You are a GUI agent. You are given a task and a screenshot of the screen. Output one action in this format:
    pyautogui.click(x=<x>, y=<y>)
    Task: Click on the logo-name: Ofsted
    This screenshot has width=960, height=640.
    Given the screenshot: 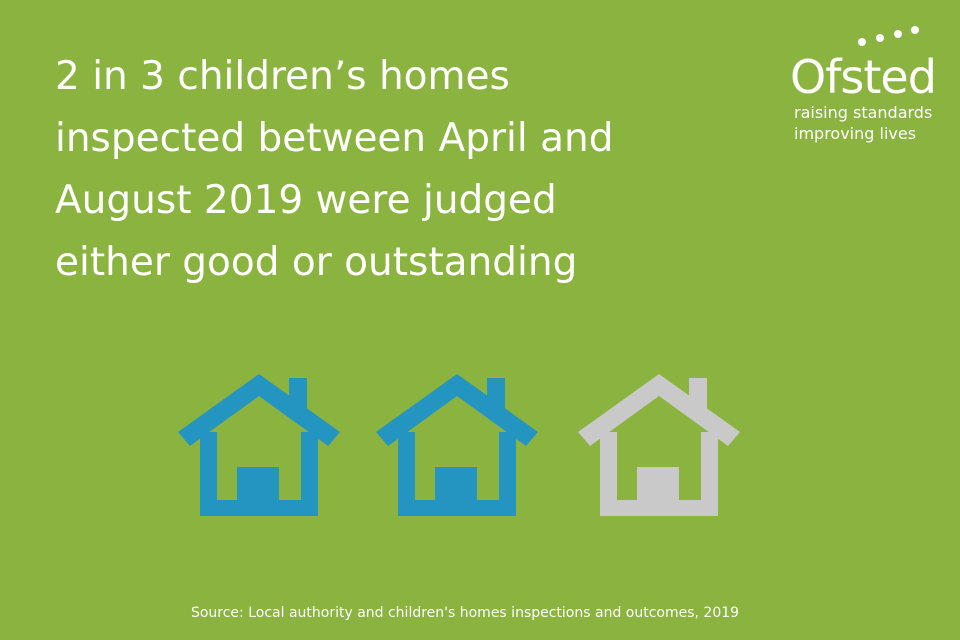 What is the action you would take?
    pyautogui.click(x=863, y=77)
    